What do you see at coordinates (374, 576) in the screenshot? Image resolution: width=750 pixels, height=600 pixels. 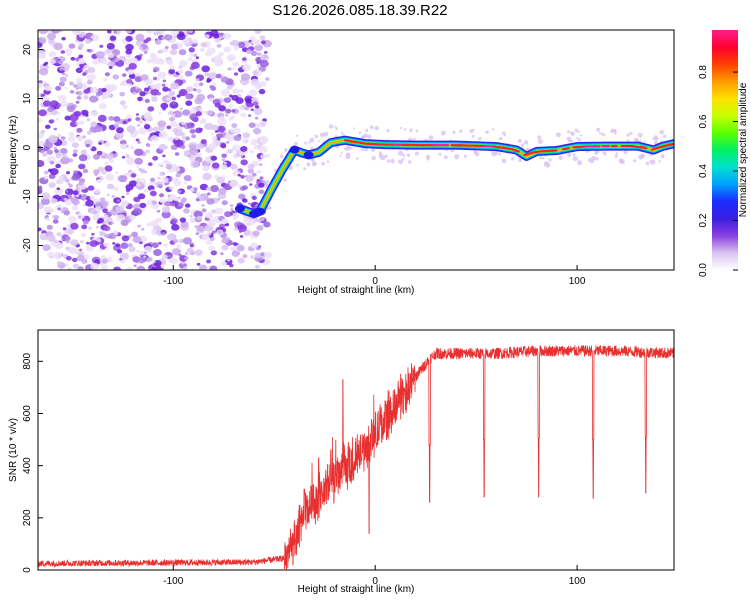 I see `snr-x-ticks: -100 0 100` at bounding box center [374, 576].